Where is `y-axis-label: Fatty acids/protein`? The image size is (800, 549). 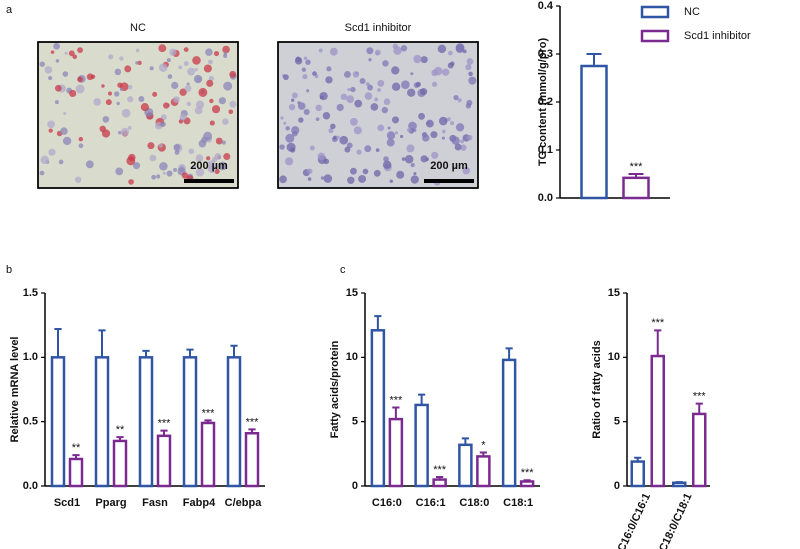 y-axis-label: Fatty acids/protein is located at coordinates (335, 389).